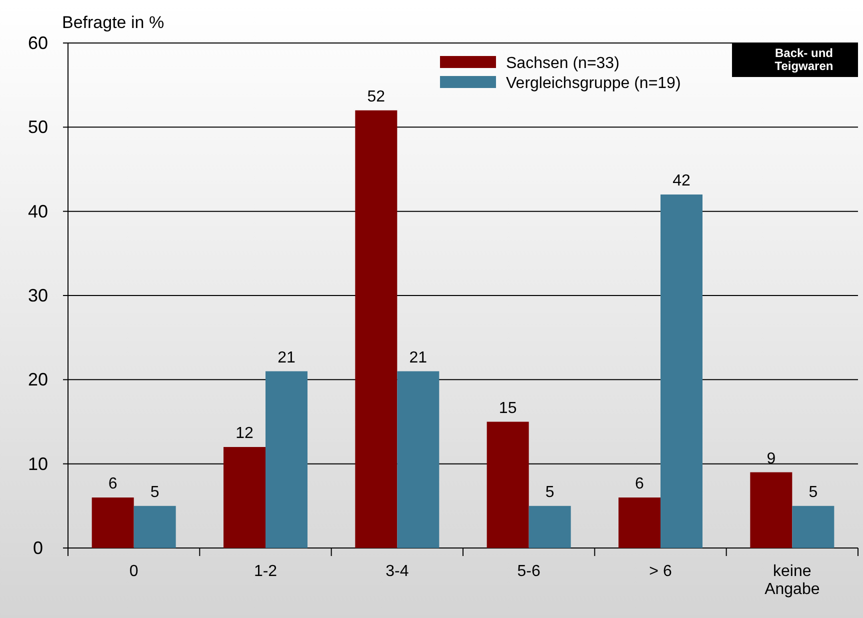 The width and height of the screenshot is (863, 618). Describe the element at coordinates (660, 571) in the screenshot. I see `x-tick-label: > 6` at that location.